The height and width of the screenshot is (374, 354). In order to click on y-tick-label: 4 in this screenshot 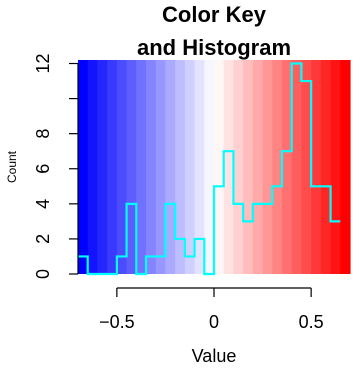, I will do `click(43, 204)`.